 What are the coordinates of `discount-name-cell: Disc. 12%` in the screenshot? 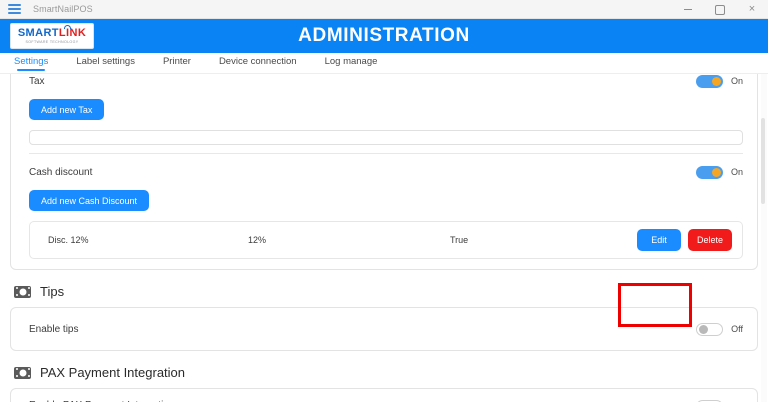 It's located at (68, 240).